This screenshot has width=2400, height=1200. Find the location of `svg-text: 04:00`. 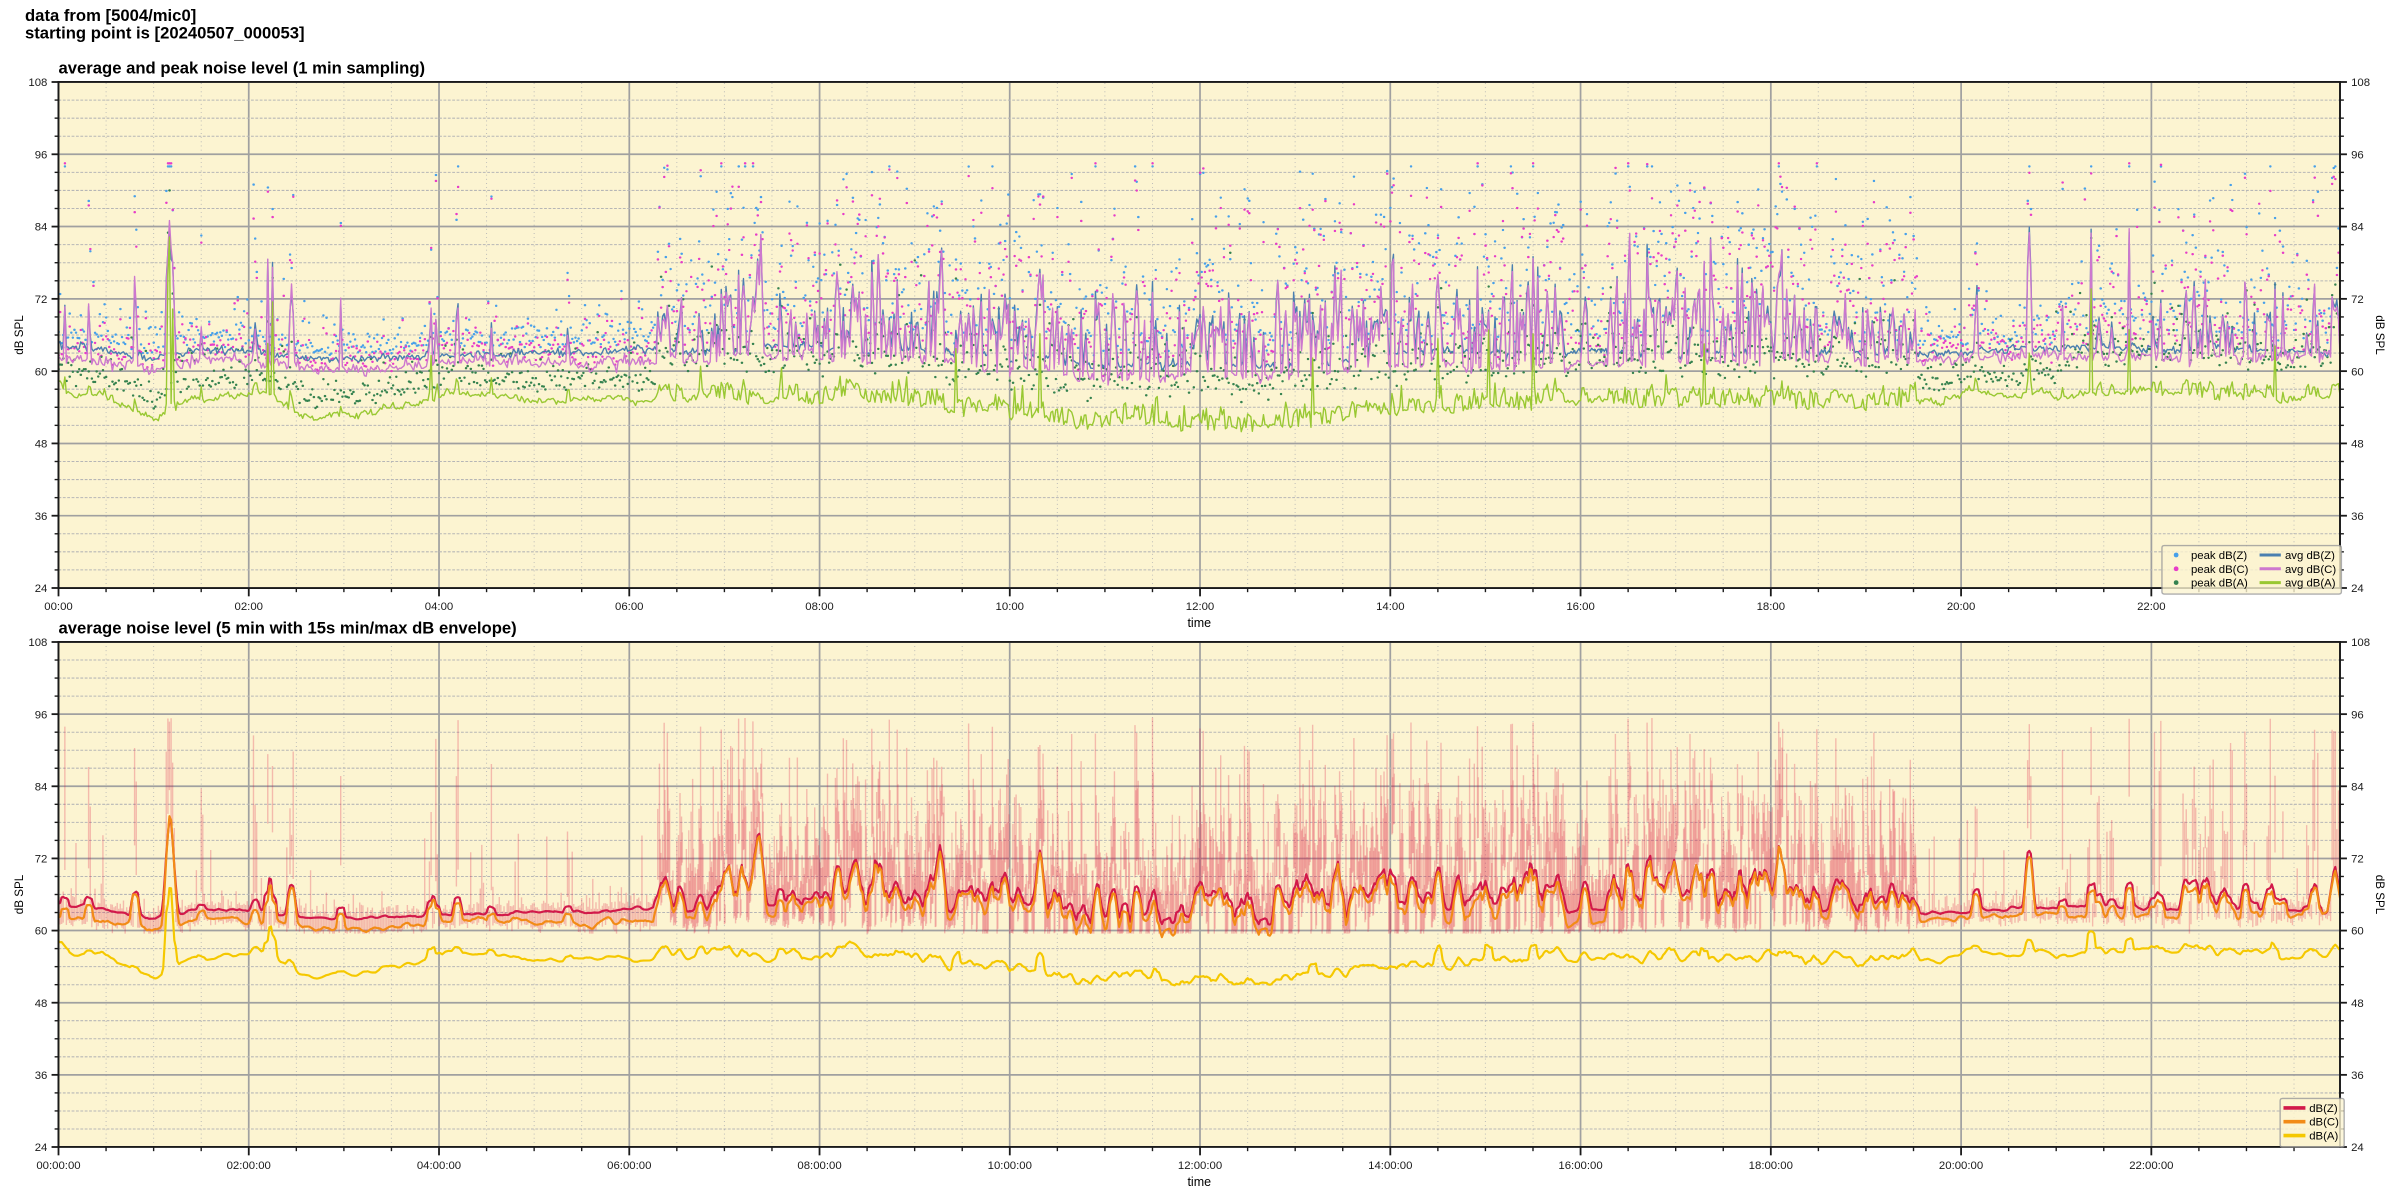

svg-text: 04:00 is located at coordinates (439, 607).